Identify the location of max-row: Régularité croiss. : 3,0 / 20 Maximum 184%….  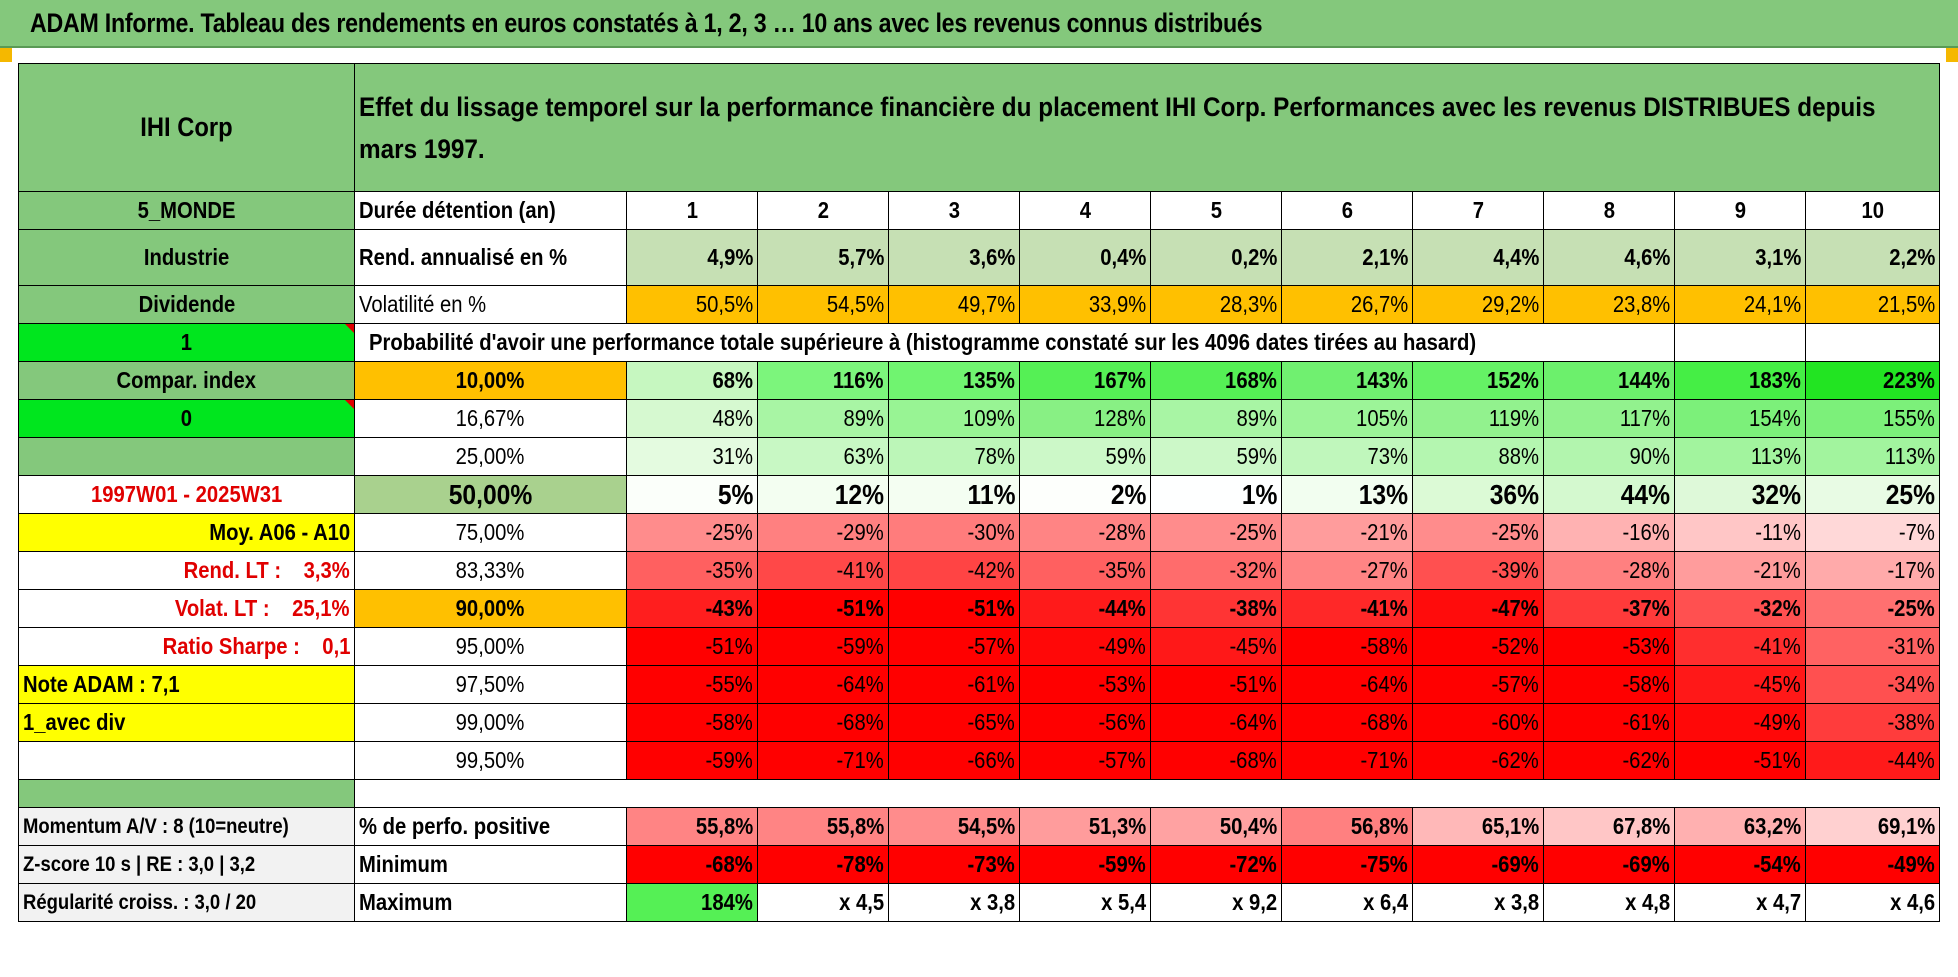
(979, 902).